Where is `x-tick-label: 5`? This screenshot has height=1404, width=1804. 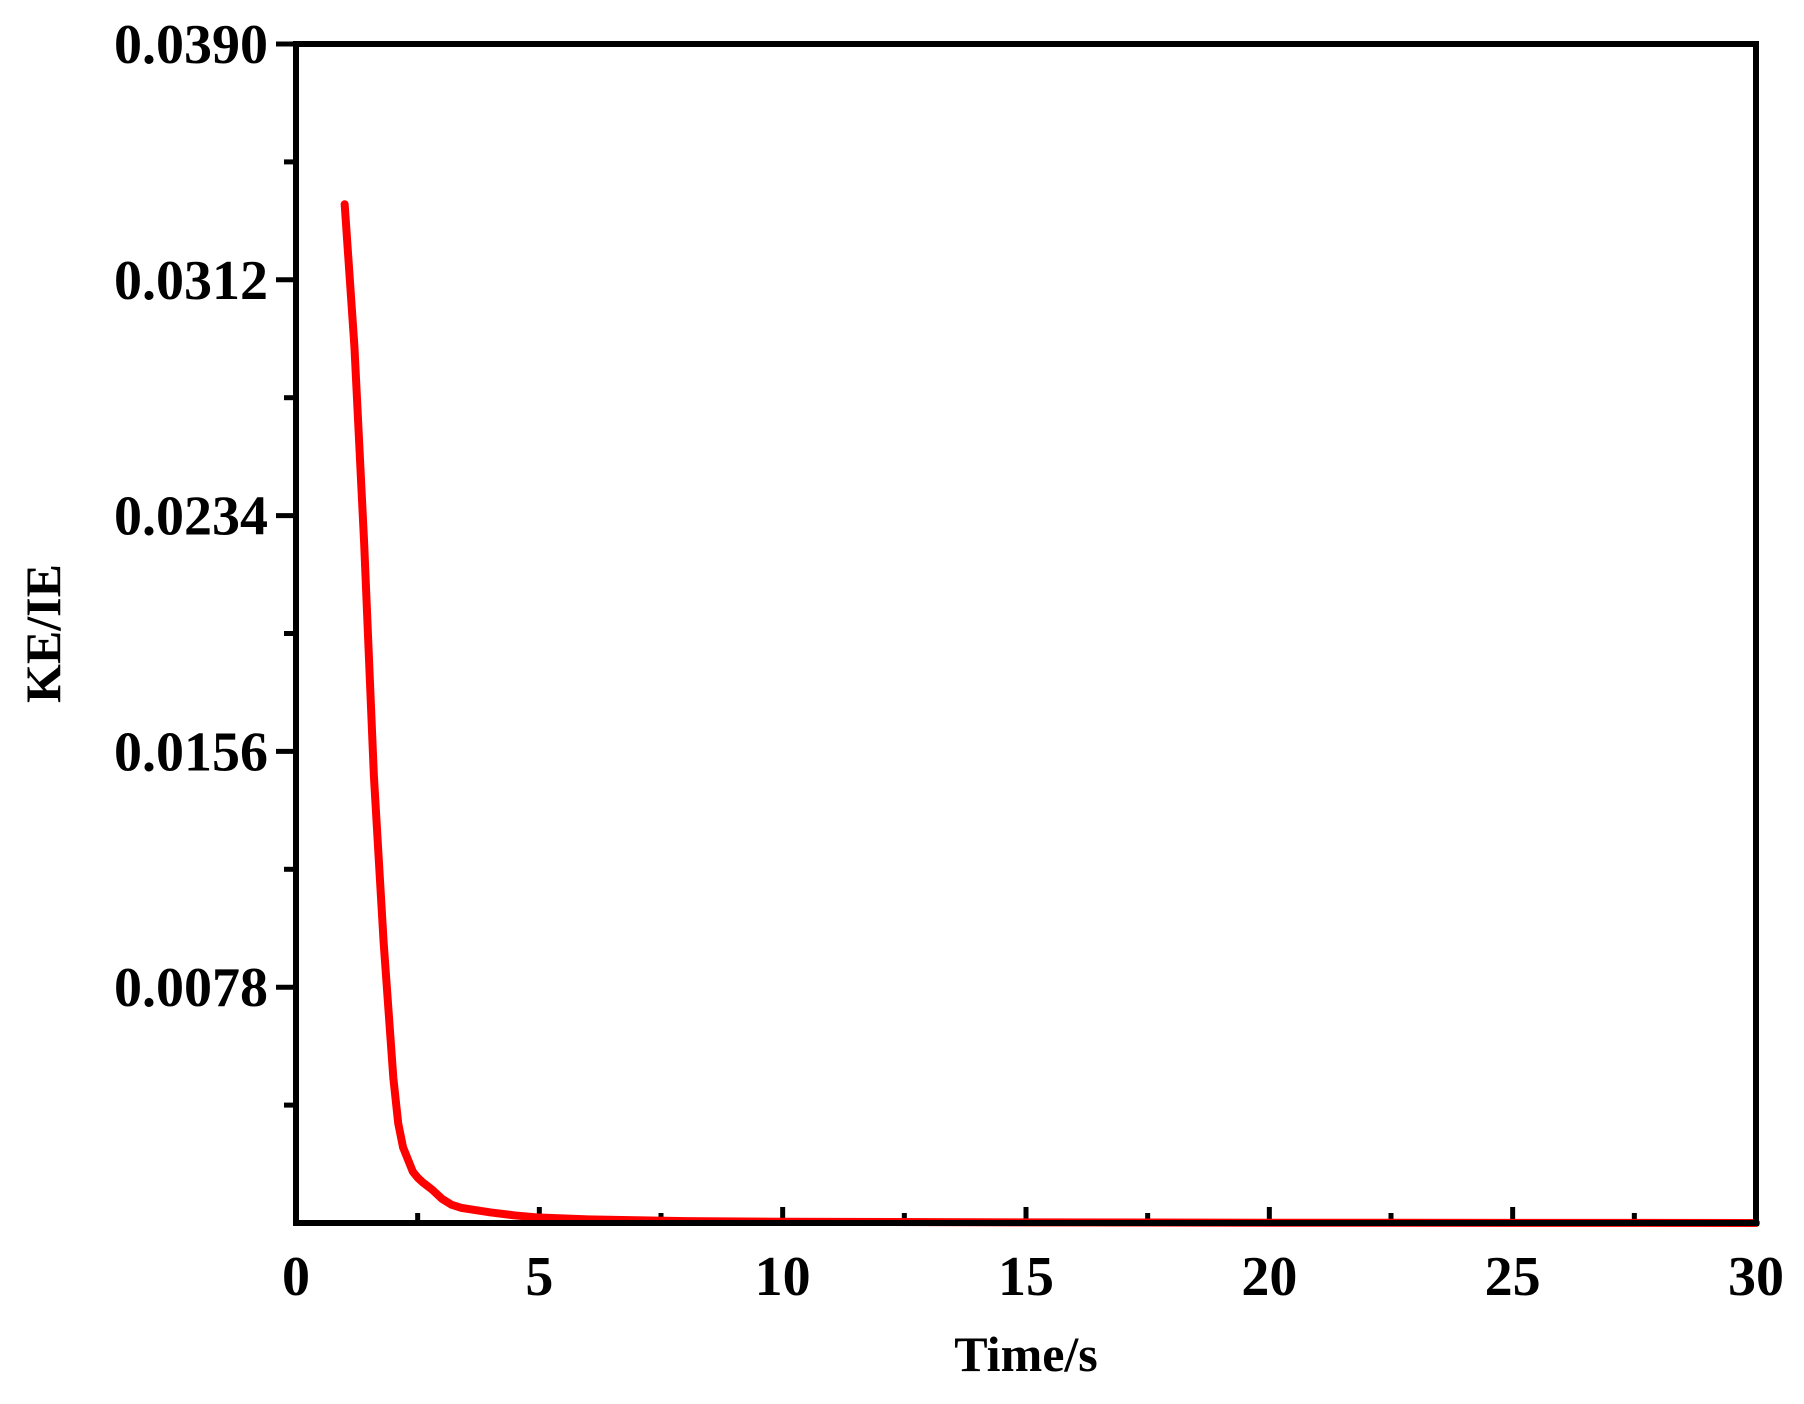 x-tick-label: 5 is located at coordinates (539, 1277).